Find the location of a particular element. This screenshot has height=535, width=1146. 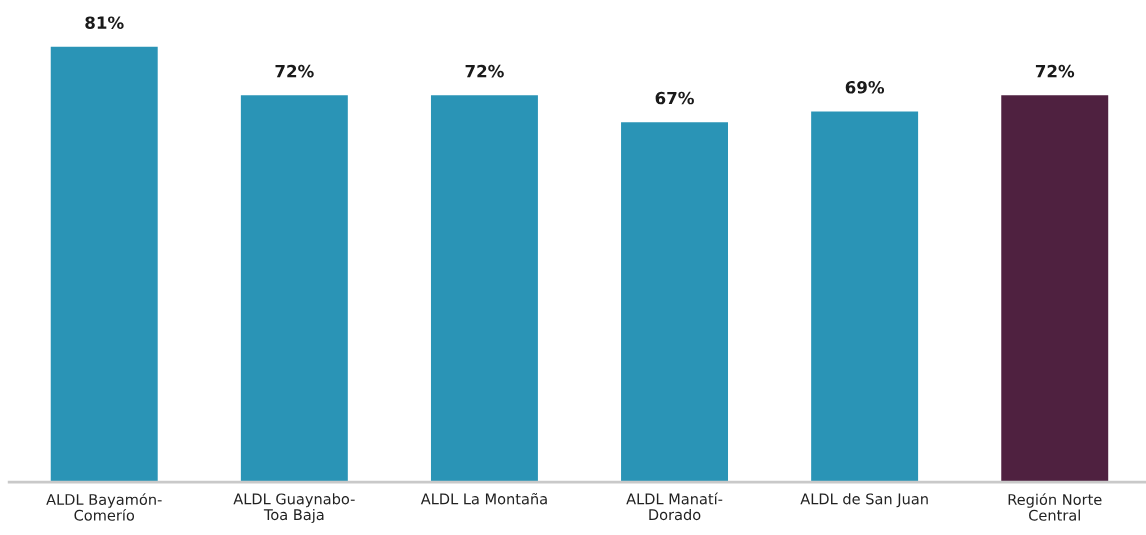

x-tick-label: ALDL La Montaña is located at coordinates (483, 498).